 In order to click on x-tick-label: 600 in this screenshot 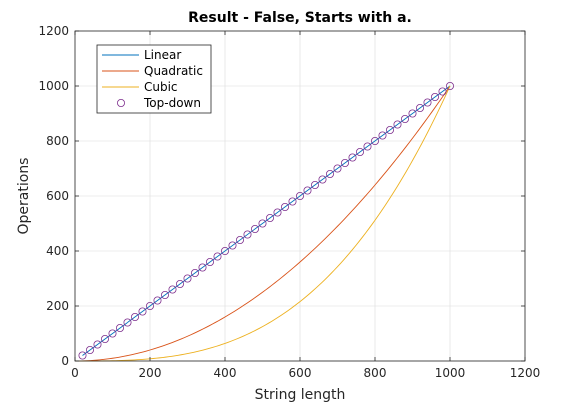, I will do `click(300, 373)`.